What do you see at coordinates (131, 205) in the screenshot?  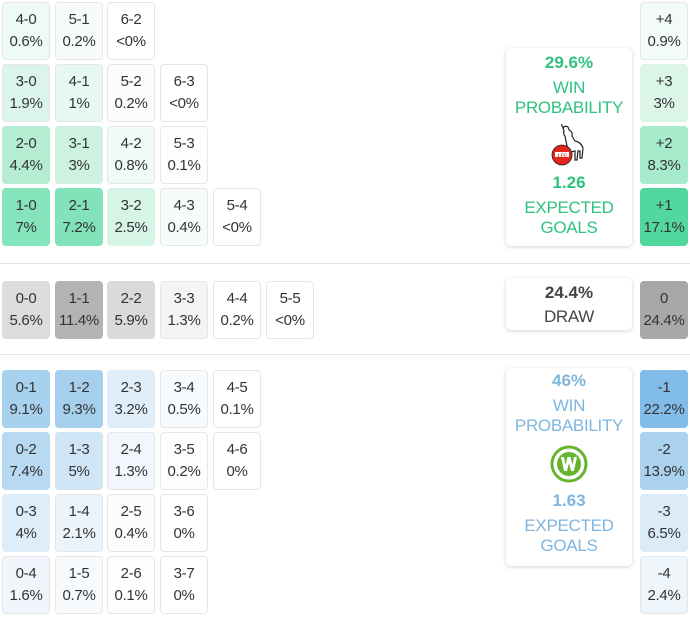 I see `score-label: 3-2` at bounding box center [131, 205].